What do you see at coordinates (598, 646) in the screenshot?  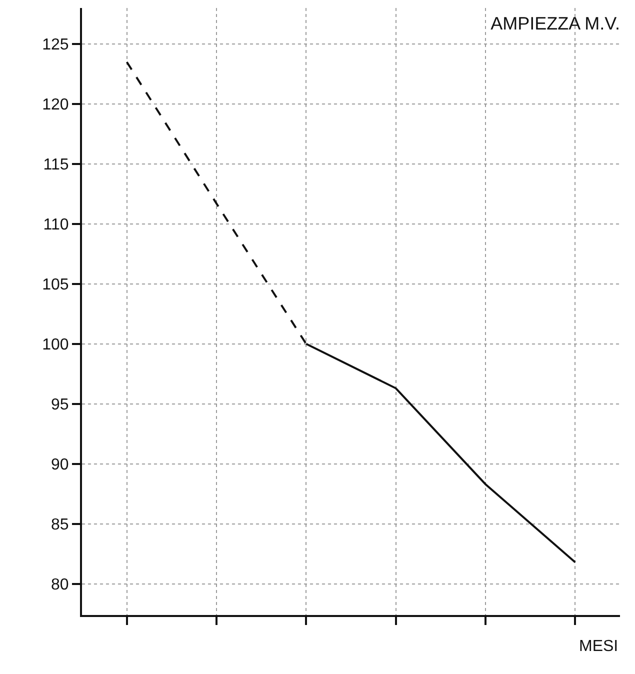 I see `x-axis-title: MESI` at bounding box center [598, 646].